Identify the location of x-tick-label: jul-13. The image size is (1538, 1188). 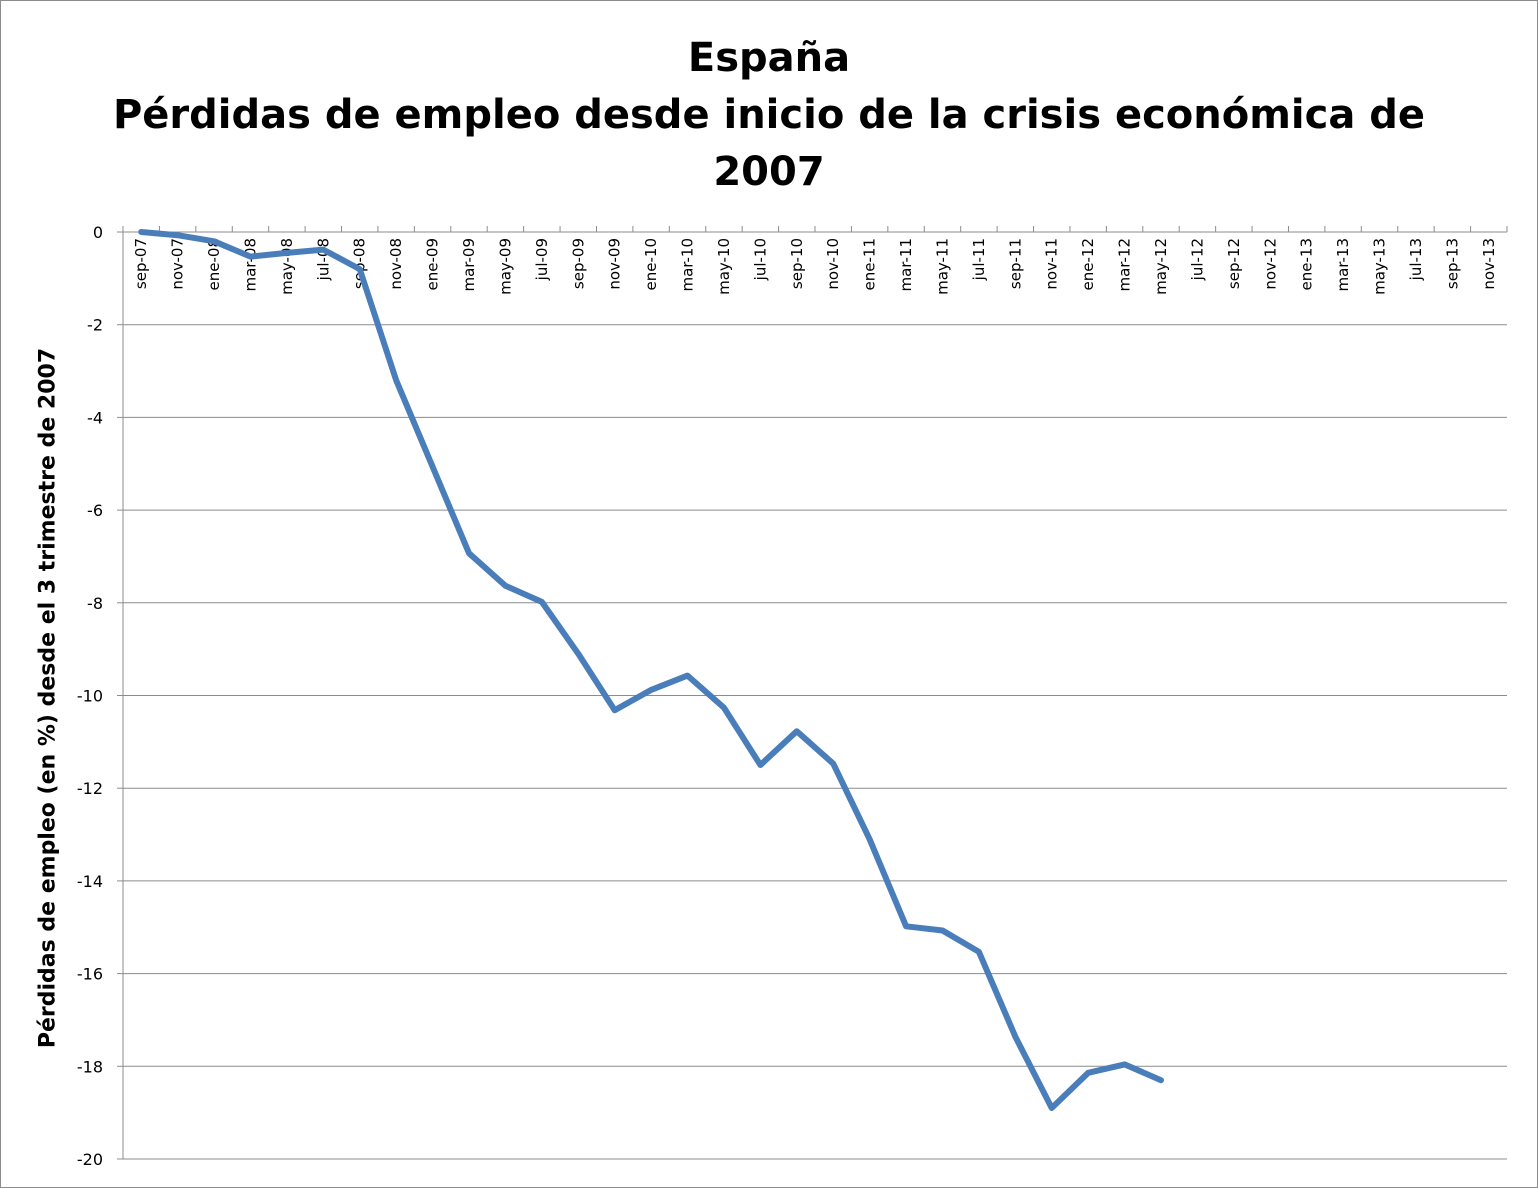
(1416, 259).